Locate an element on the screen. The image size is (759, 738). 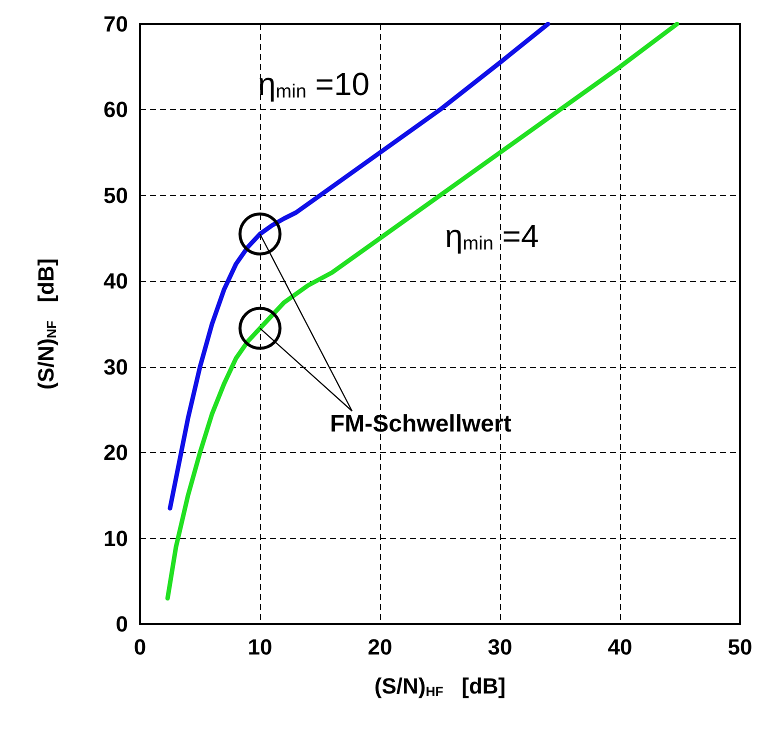
y-tick-label: 20 is located at coordinates (116, 453).